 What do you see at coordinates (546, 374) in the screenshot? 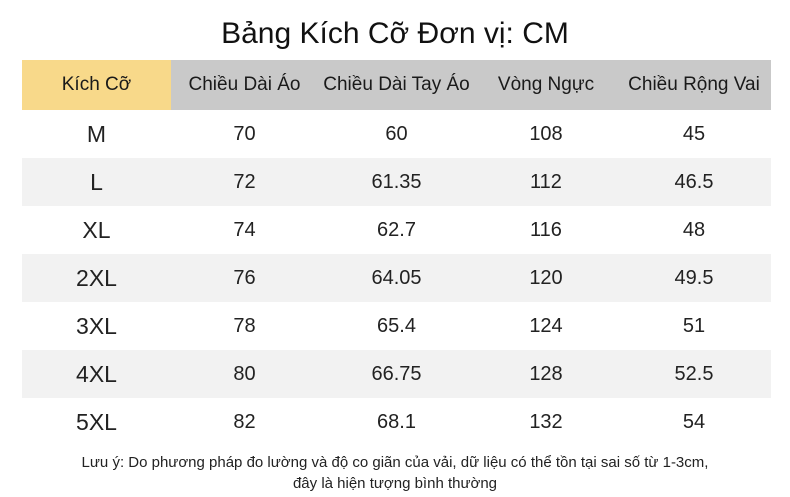
I see `table-cell: 128` at bounding box center [546, 374].